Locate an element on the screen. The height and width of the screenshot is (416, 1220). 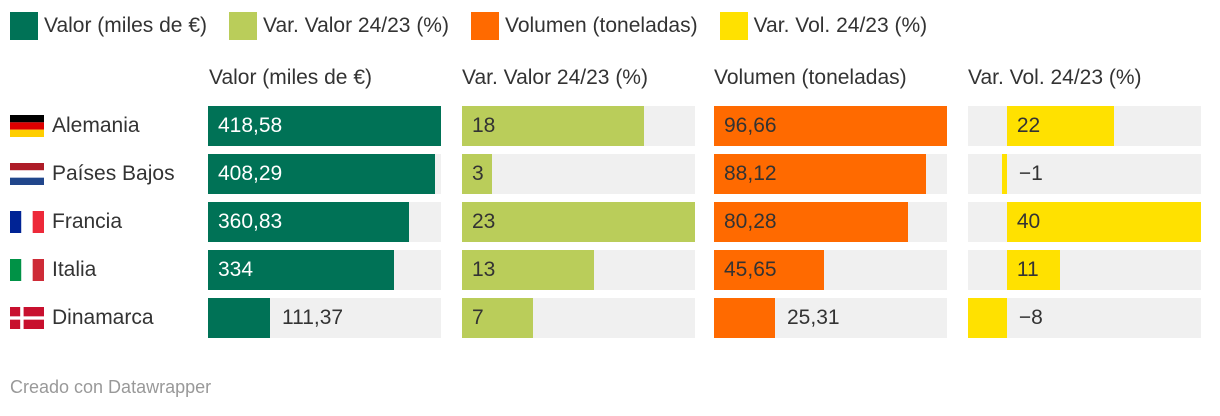
flag-netherlands-icon is located at coordinates (27, 174).